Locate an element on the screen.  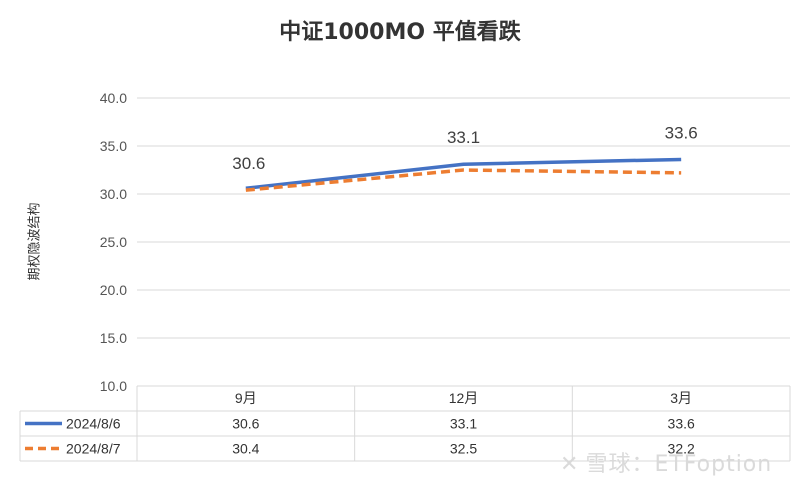
data-label: 33.1 is located at coordinates (463, 137).